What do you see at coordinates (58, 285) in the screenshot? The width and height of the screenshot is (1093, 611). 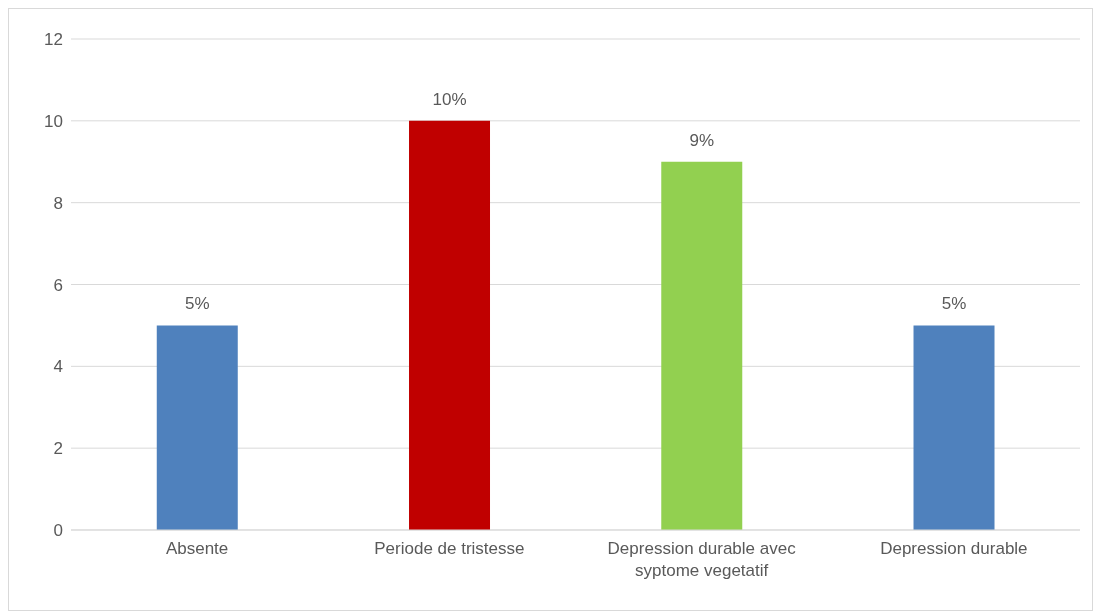 I see `y-tick-label: 6` at bounding box center [58, 285].